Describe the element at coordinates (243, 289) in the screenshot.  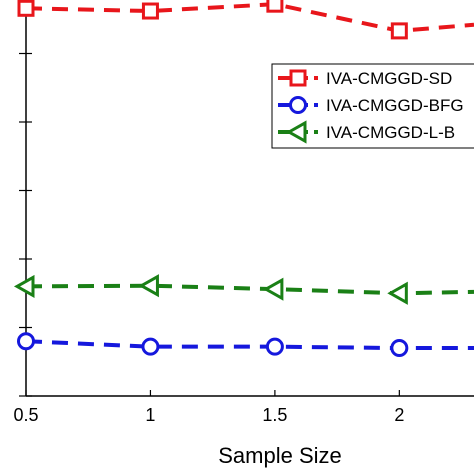
I see `series-triangle-left` at that location.